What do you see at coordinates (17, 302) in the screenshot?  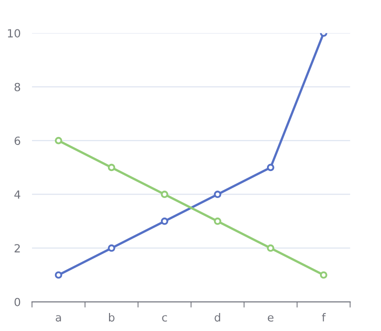 I see `y-tick-label: 0` at bounding box center [17, 302].